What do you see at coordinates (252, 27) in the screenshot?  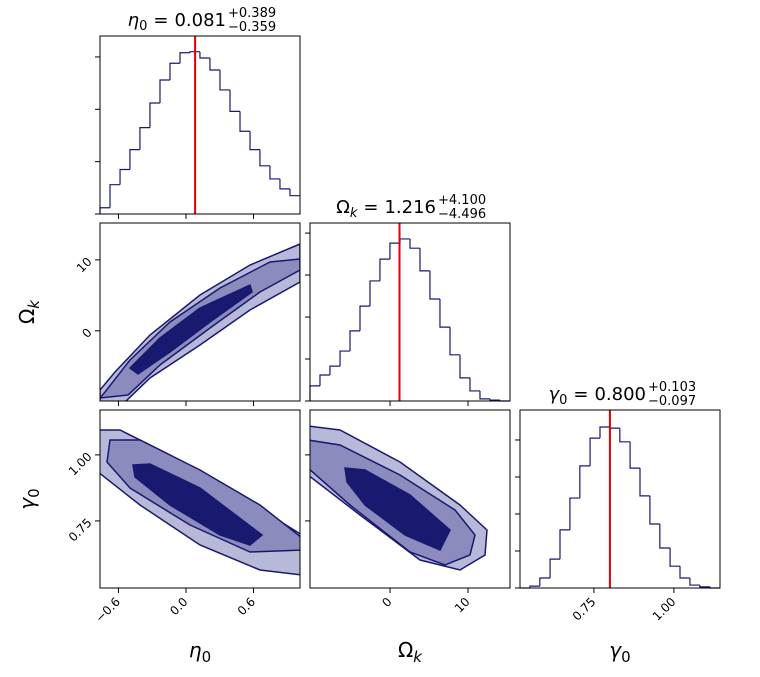 I see `title-lower: −0.359` at bounding box center [252, 27].